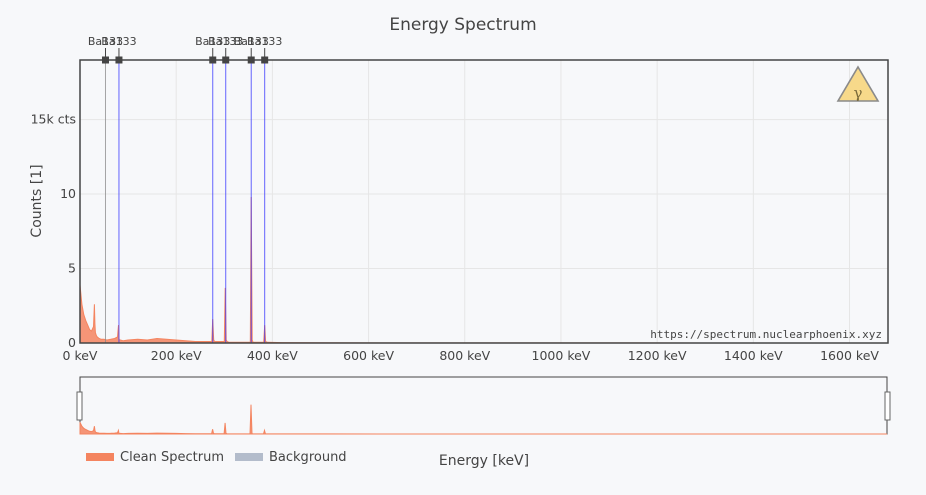 The width and height of the screenshot is (926, 495). I want to click on y-tick-label: 5, so click(72, 268).